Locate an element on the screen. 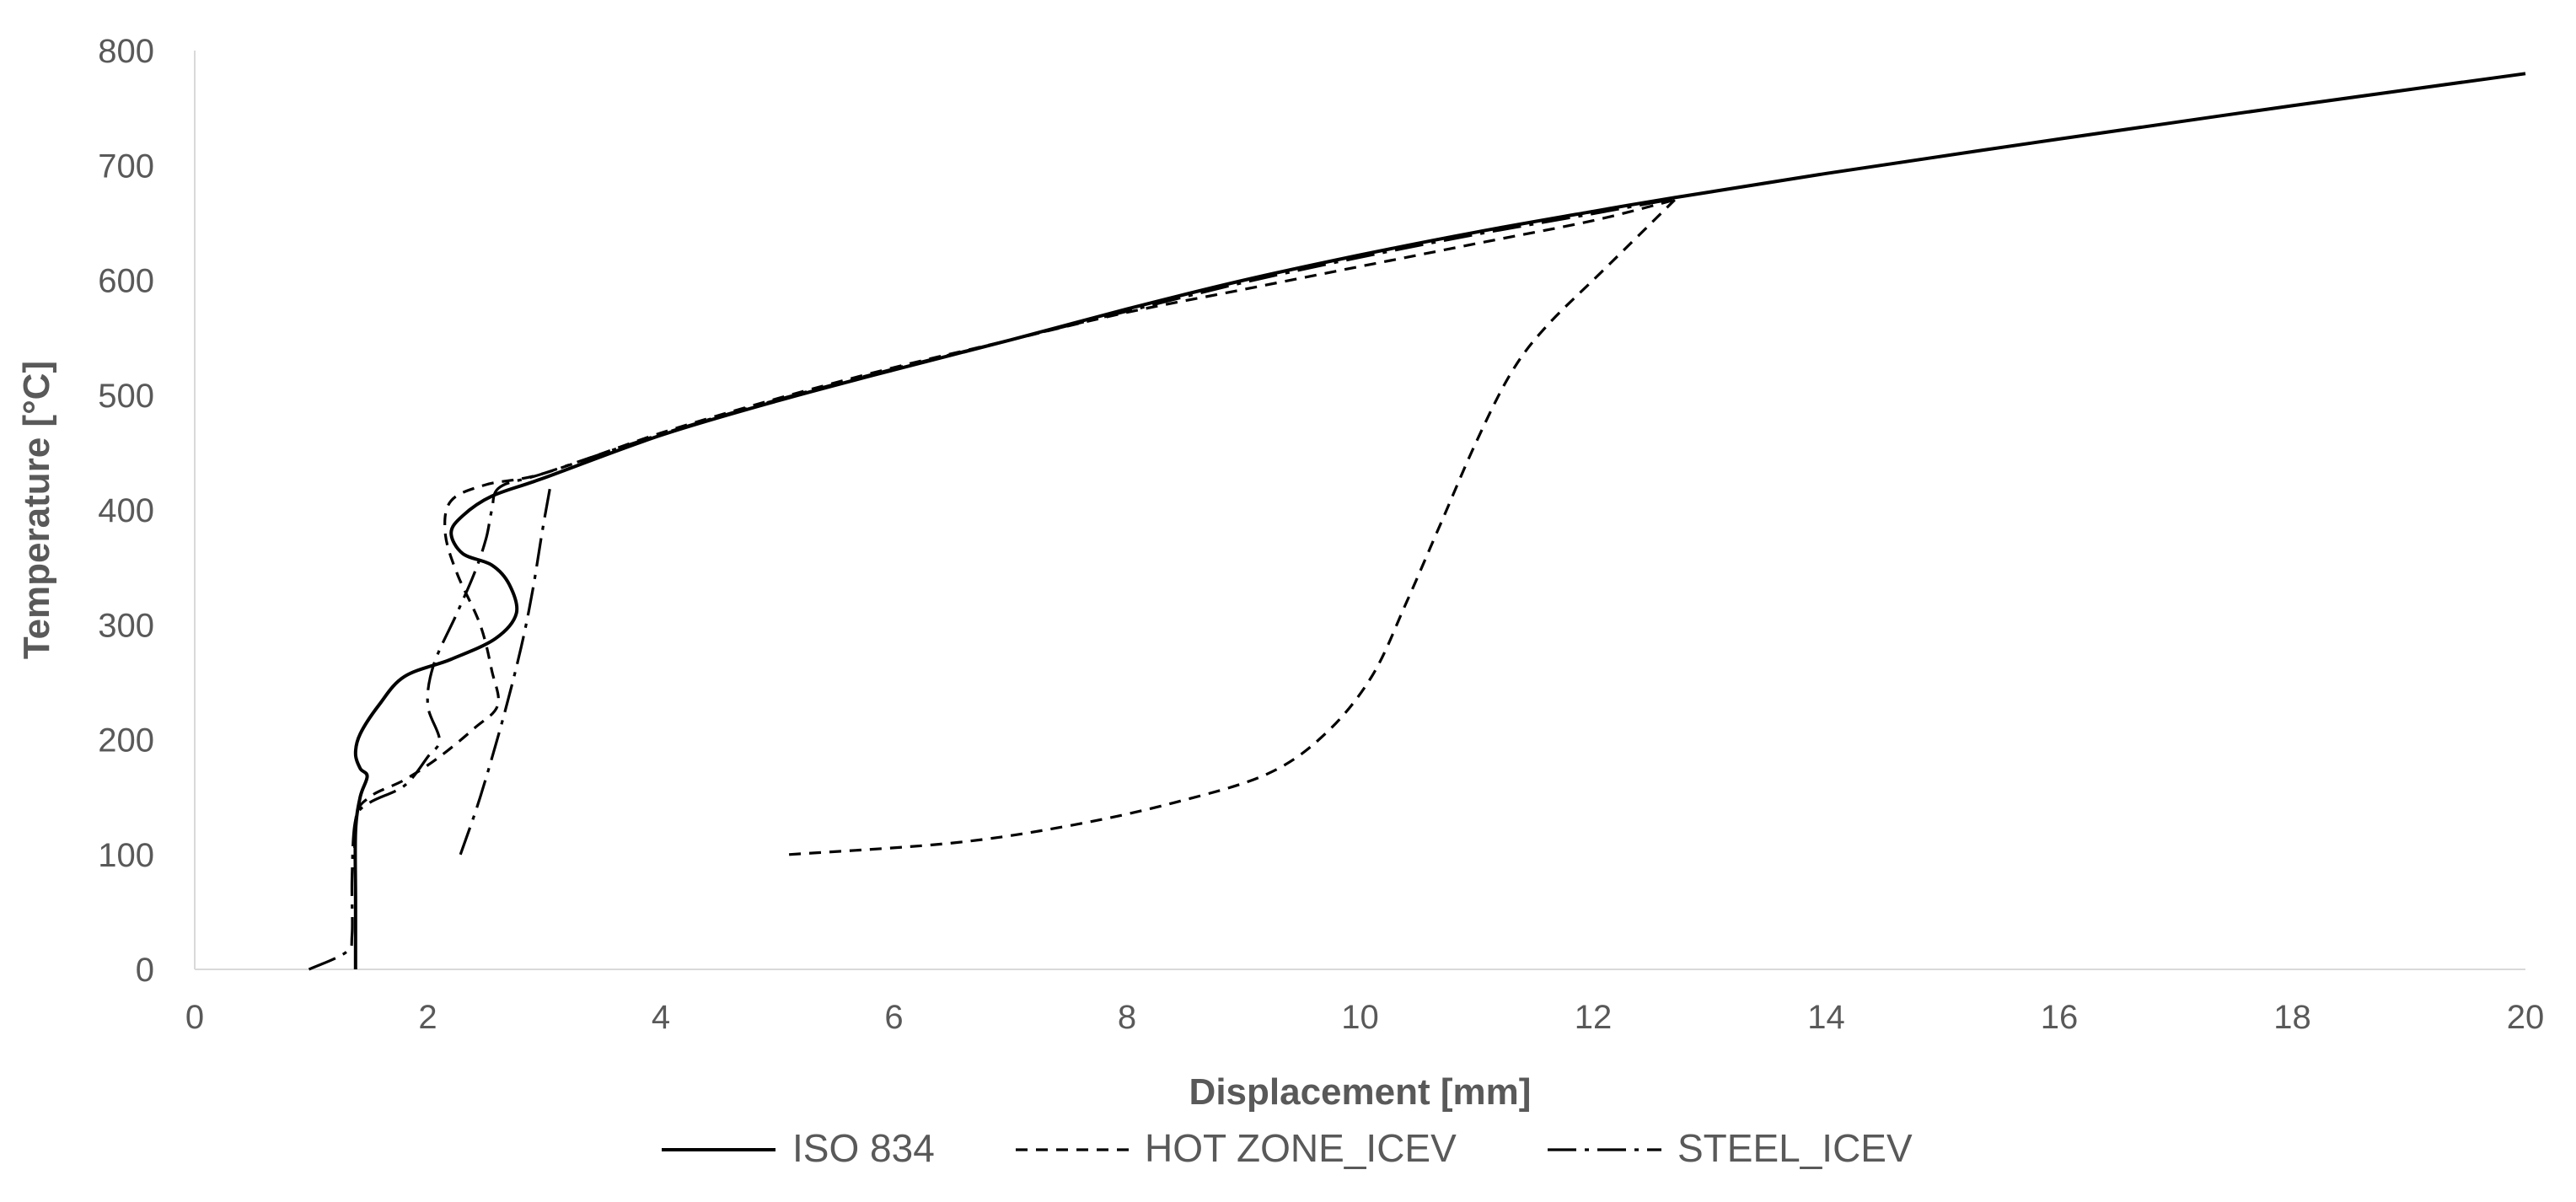 The width and height of the screenshot is (2576, 1202). y-tick-label: 600 is located at coordinates (126, 281).